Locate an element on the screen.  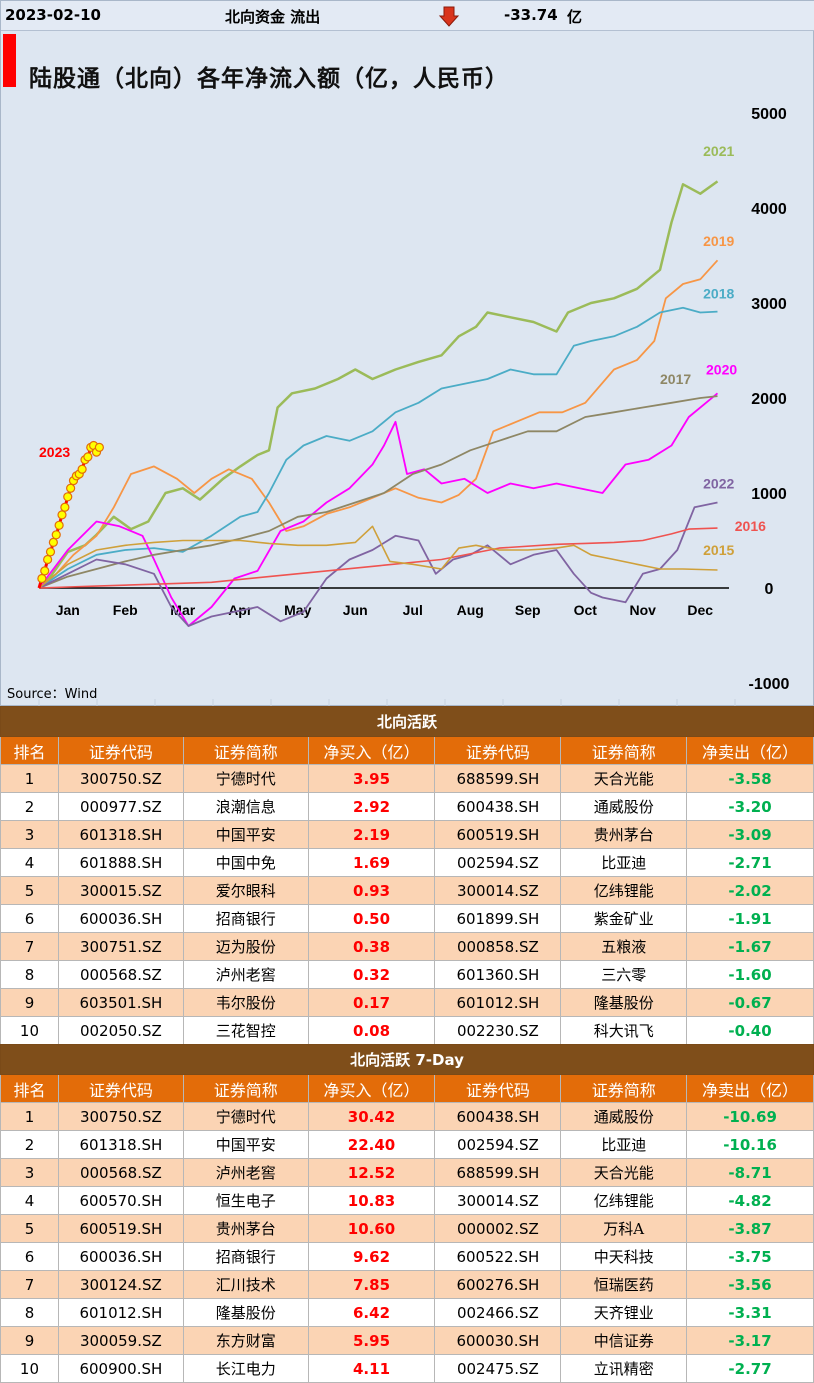
column-header: 排名 is located at coordinates (29, 750).